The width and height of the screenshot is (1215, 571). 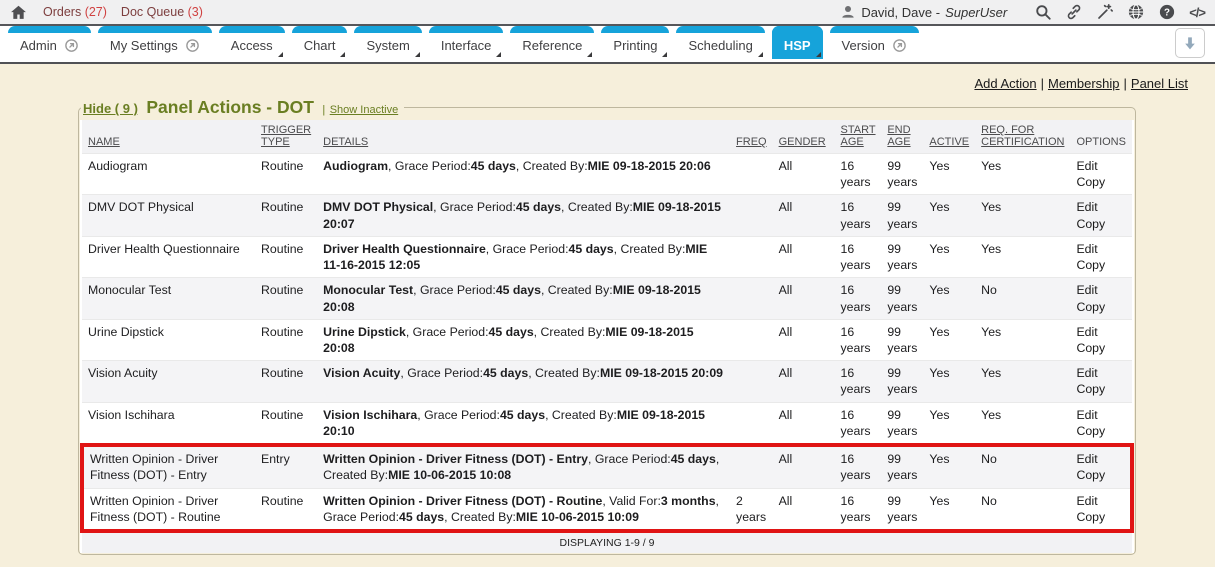 I want to click on column-header-details: DETAILS, so click(x=524, y=137).